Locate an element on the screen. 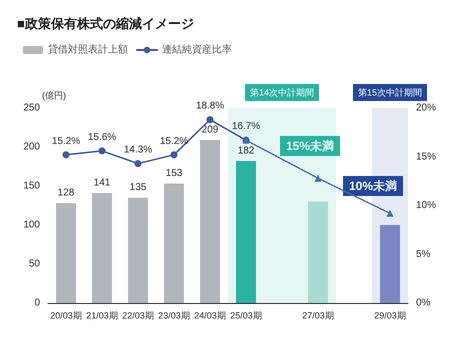 The image size is (458, 363). y-axis-title: (億円) is located at coordinates (54, 95).